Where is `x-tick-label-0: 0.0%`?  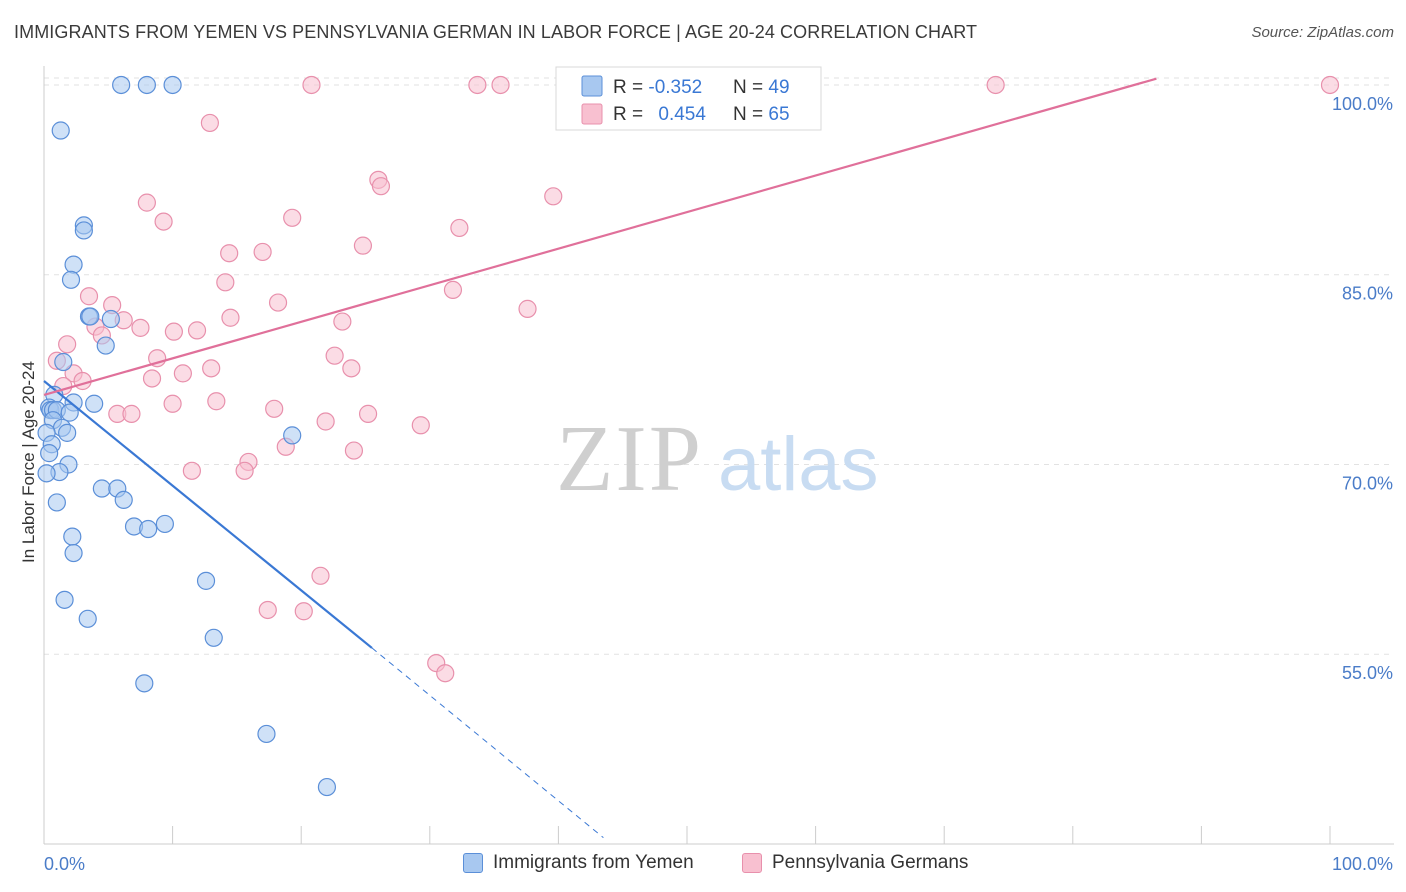 x-tick-label-0: 0.0% is located at coordinates (64, 864).